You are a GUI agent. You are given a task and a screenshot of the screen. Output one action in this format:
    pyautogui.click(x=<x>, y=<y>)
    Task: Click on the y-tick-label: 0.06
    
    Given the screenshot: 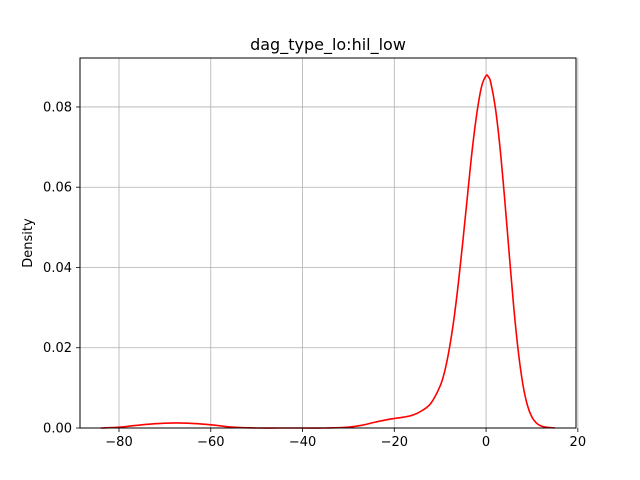 What is the action you would take?
    pyautogui.click(x=57, y=188)
    